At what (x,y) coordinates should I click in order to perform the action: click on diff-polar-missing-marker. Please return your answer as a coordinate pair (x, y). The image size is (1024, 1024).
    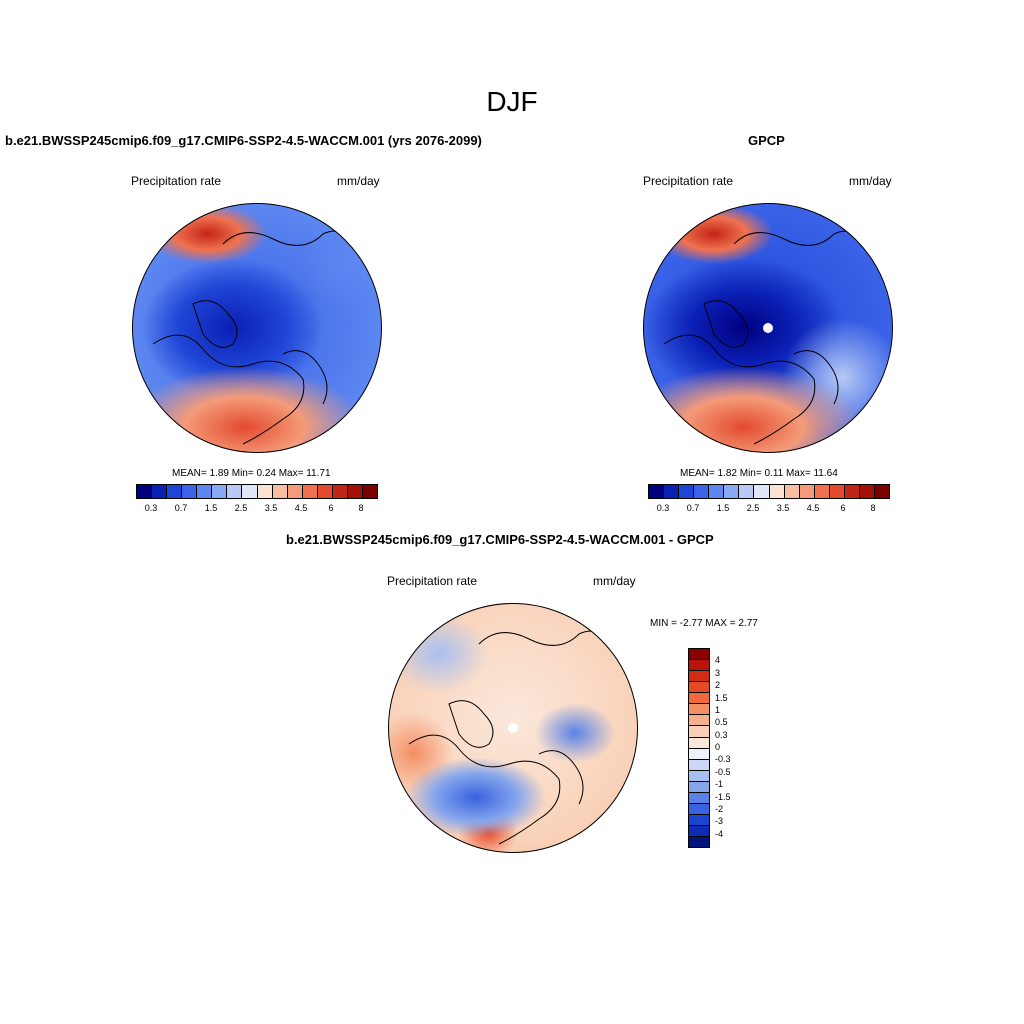
    Looking at the image, I should click on (513, 728).